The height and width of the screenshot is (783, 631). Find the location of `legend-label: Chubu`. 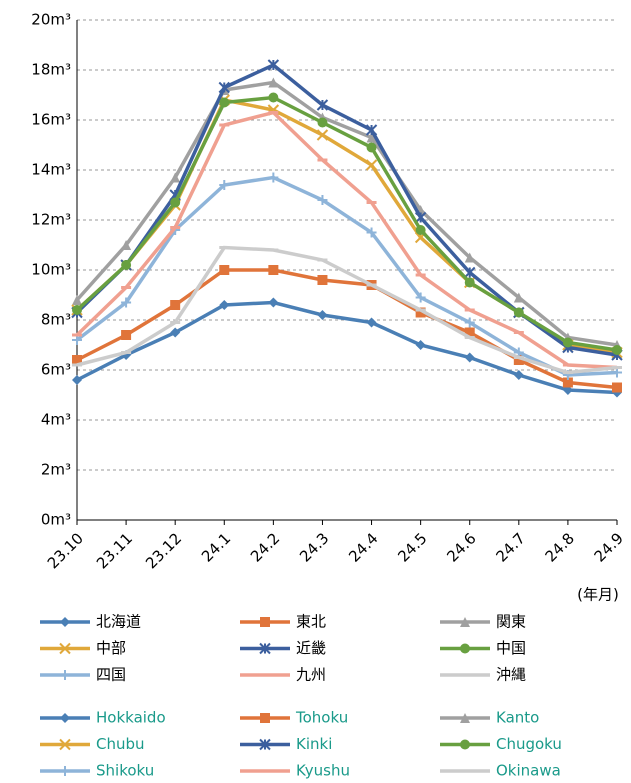

legend-label: Chubu is located at coordinates (120, 744).